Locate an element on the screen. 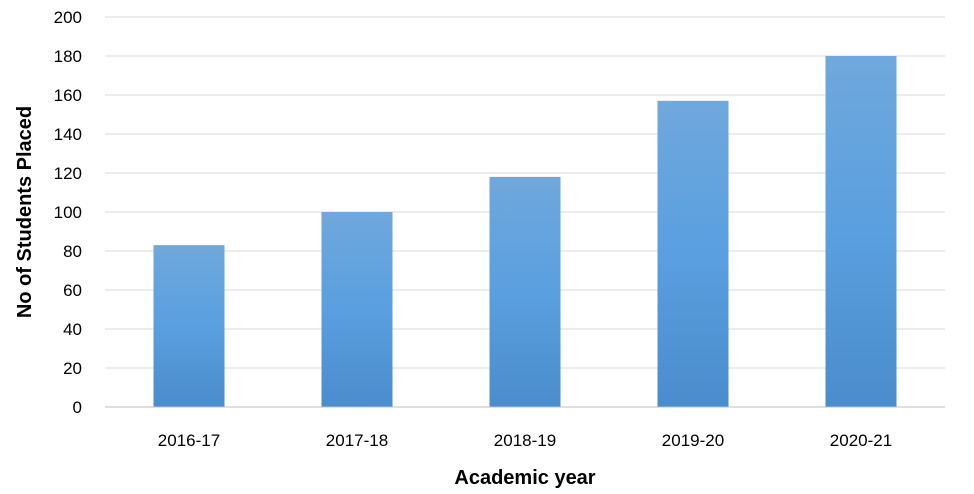 The image size is (974, 494). x-tick-label: 2018-19 is located at coordinates (525, 440).